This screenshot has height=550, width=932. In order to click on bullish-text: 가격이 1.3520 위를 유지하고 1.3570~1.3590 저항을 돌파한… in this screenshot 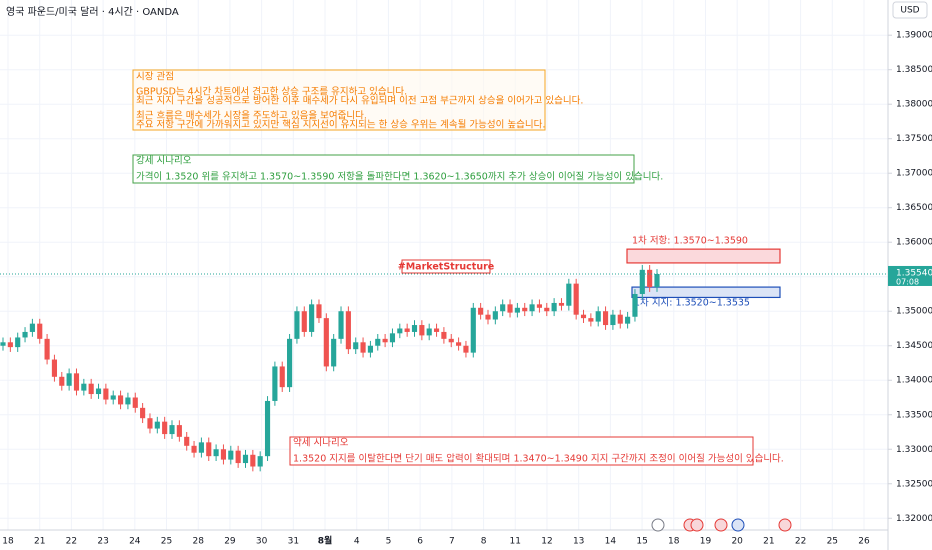, I will do `click(399, 177)`.